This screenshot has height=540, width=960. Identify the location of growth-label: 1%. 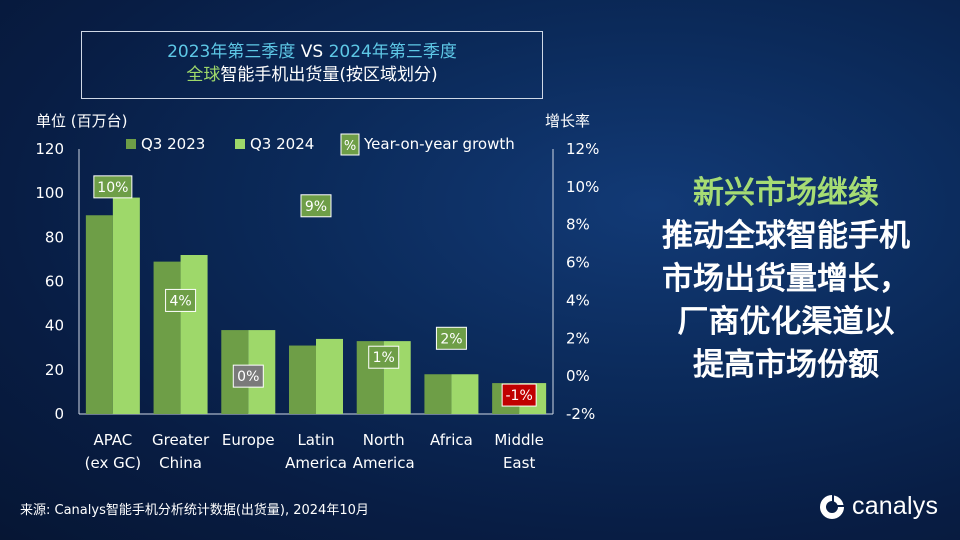
(384, 358).